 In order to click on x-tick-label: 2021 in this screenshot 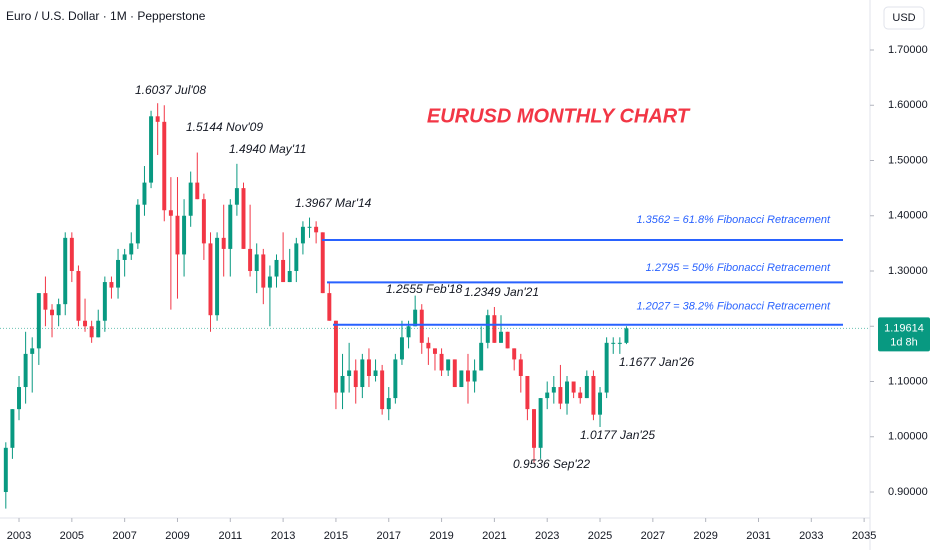, I will do `click(494, 536)`.